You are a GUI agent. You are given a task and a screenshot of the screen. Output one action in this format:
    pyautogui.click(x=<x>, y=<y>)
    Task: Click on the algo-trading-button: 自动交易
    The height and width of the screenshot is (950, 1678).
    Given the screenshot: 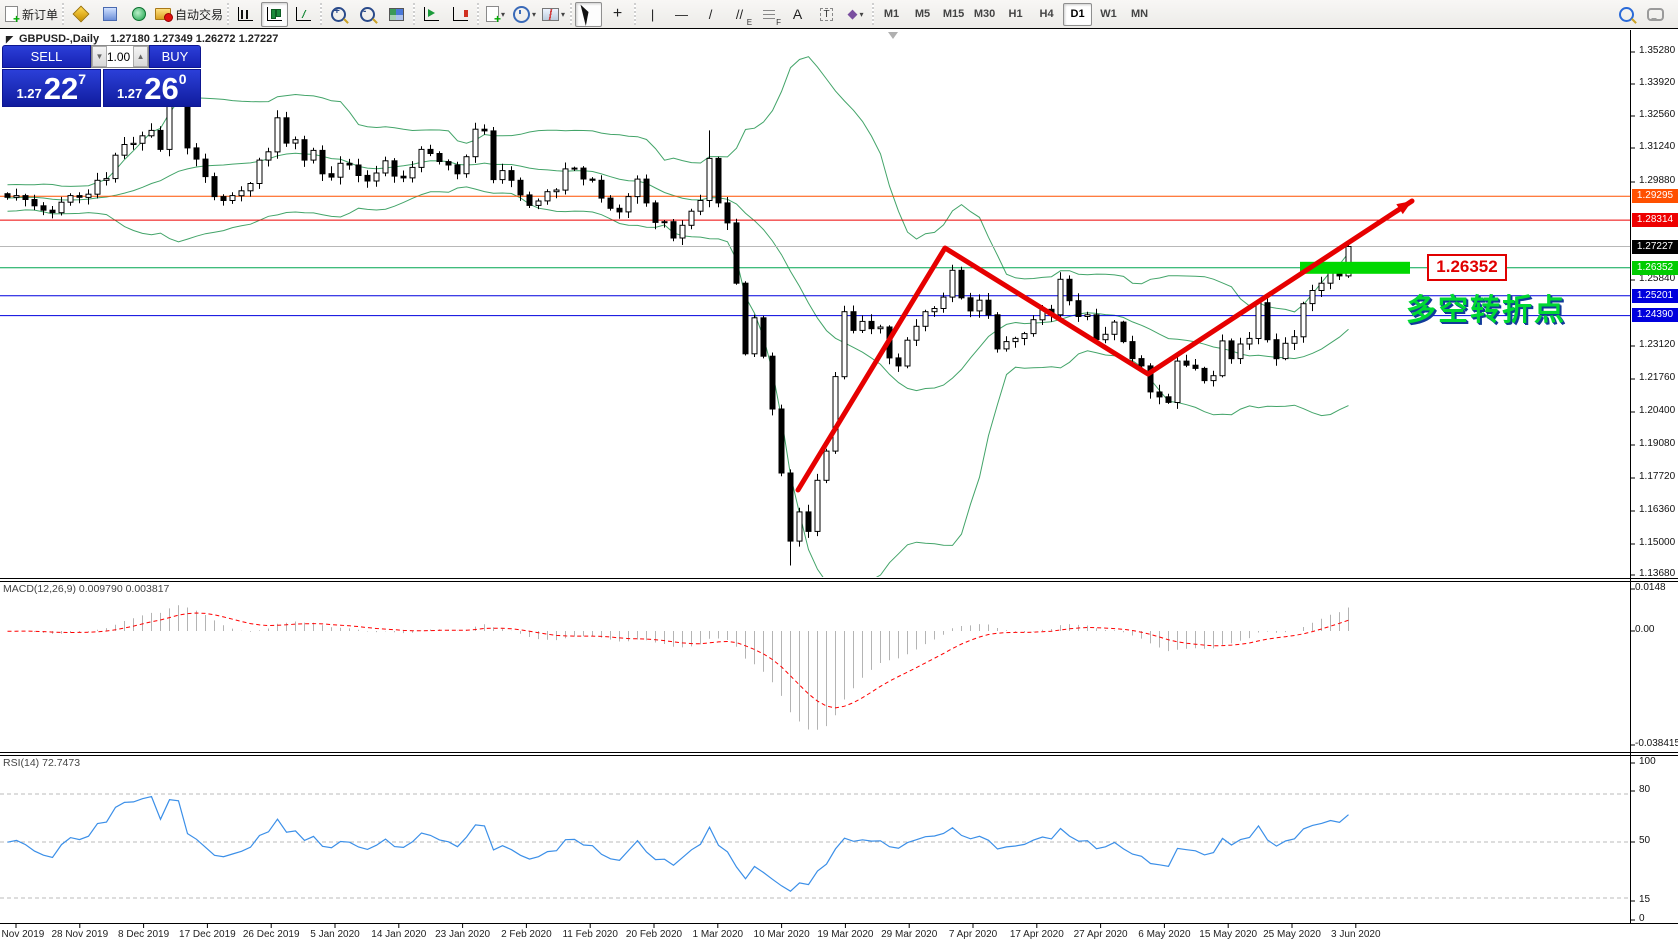 What is the action you would take?
    pyautogui.click(x=189, y=14)
    